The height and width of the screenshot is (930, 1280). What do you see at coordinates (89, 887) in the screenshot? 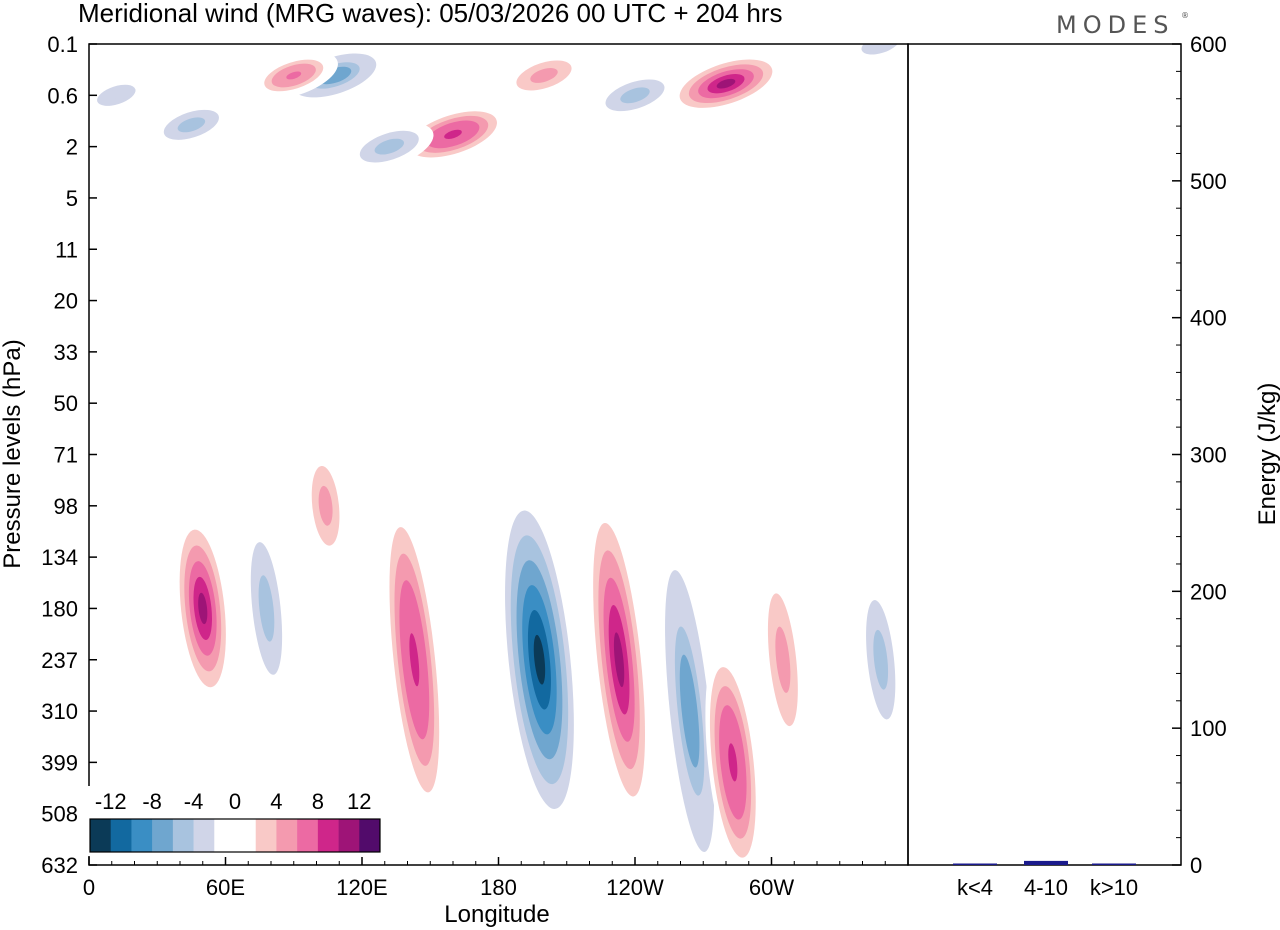
I see `x-tick-label: 0` at bounding box center [89, 887].